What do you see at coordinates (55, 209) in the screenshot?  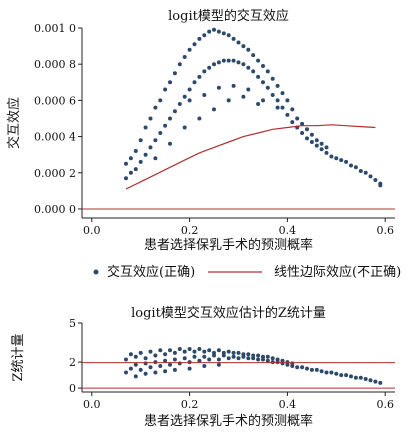 I see `y-tick-label-0: 0.000 0` at bounding box center [55, 209].